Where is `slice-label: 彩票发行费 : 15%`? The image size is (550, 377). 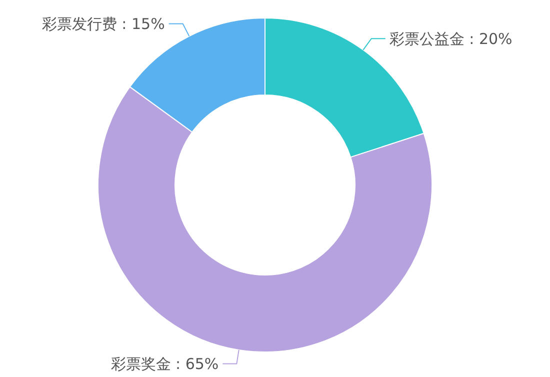 slice-label: 彩票发行费 : 15% is located at coordinates (103, 23).